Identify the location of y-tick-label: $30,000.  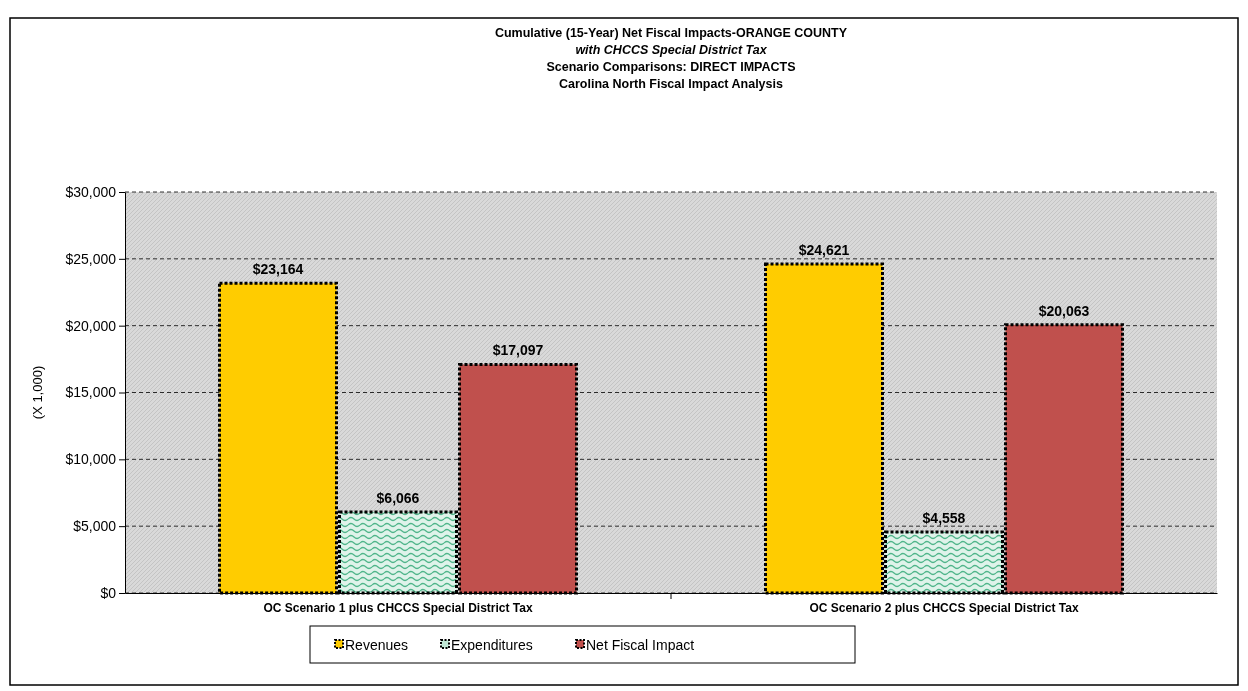
(91, 191).